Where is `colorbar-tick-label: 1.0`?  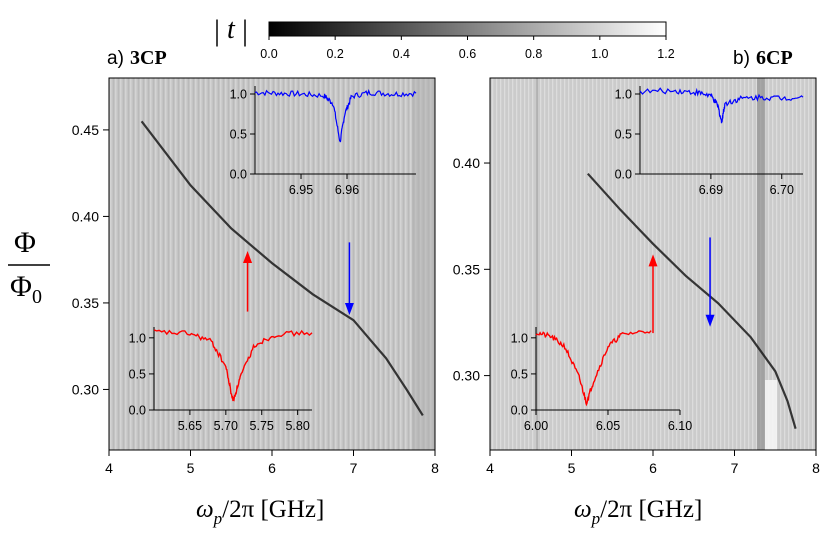 colorbar-tick-label: 1.0 is located at coordinates (599, 54).